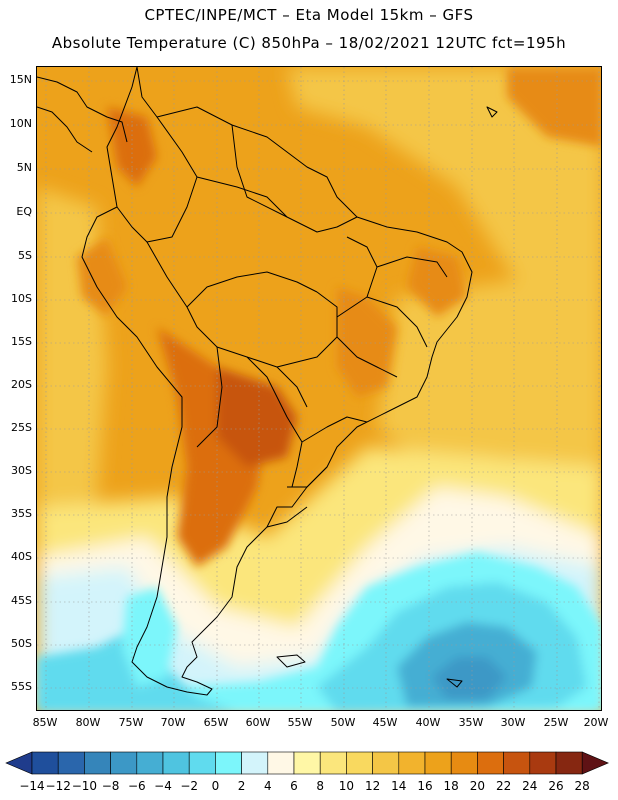 This screenshot has height=800, width=618. Describe the element at coordinates (20, 79) in the screenshot. I see `lat-label: 15N` at that location.